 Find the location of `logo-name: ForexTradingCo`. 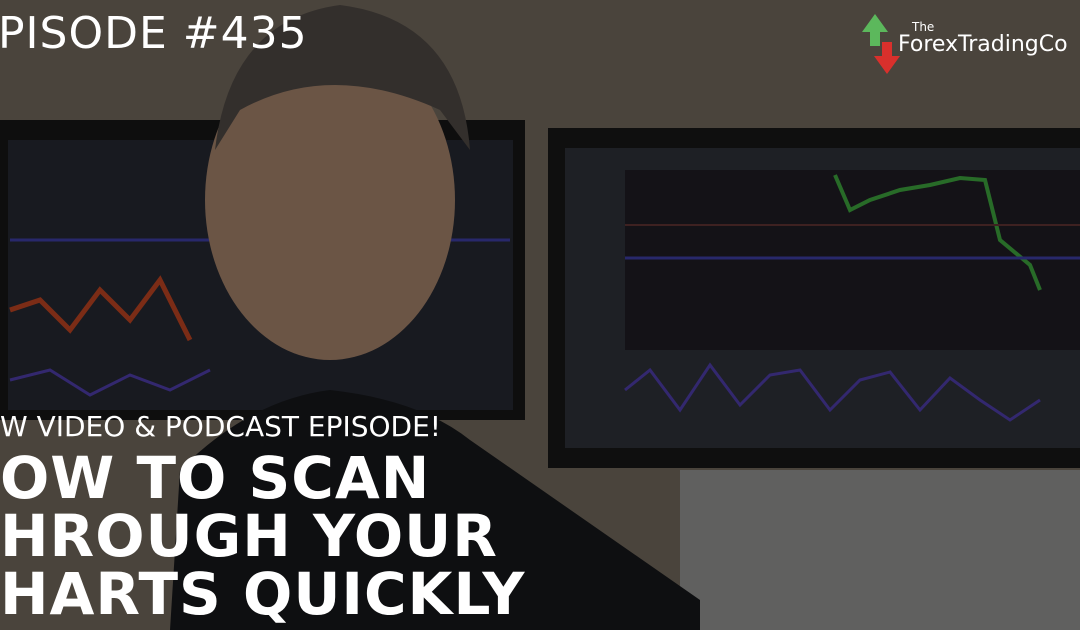

logo-name: ForexTradingCo is located at coordinates (983, 44).